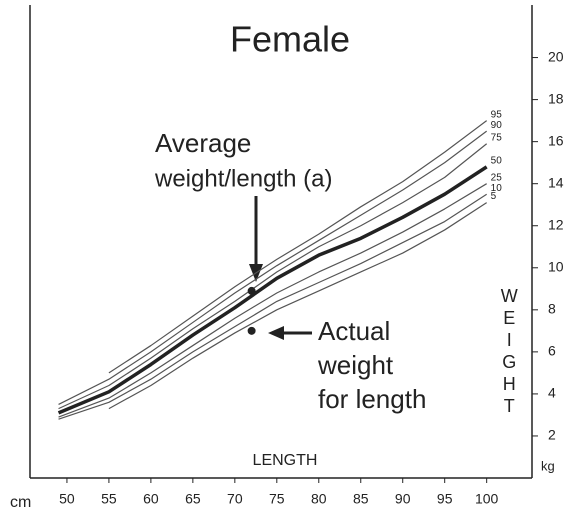  Describe the element at coordinates (556, 182) in the screenshot. I see `y-tick-label: 14` at that location.